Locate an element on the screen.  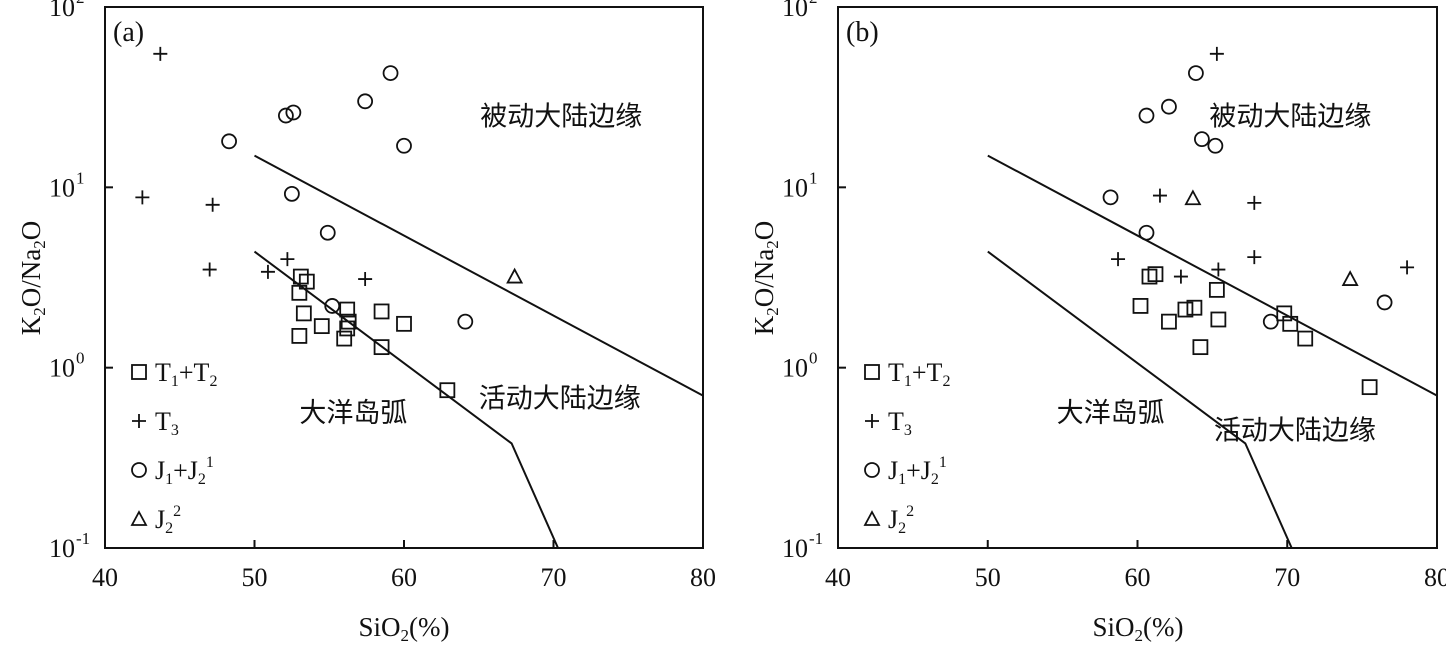
y-axis-label-part: O/Na is located at coordinates (764, 278).